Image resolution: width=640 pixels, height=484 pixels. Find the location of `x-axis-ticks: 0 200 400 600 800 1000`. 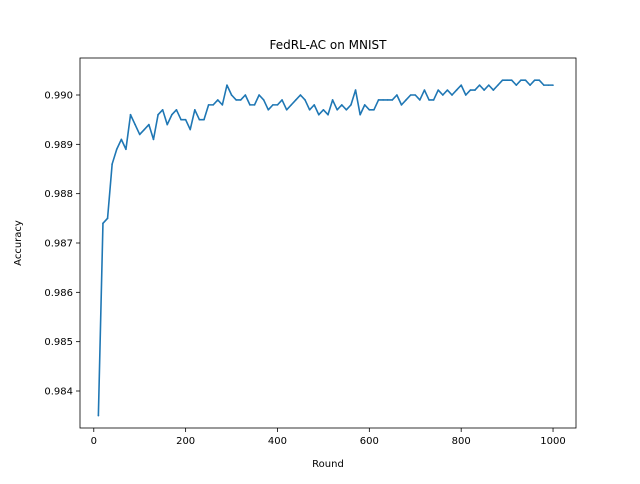

x-axis-ticks: 0 200 400 600 800 1000 is located at coordinates (328, 437).